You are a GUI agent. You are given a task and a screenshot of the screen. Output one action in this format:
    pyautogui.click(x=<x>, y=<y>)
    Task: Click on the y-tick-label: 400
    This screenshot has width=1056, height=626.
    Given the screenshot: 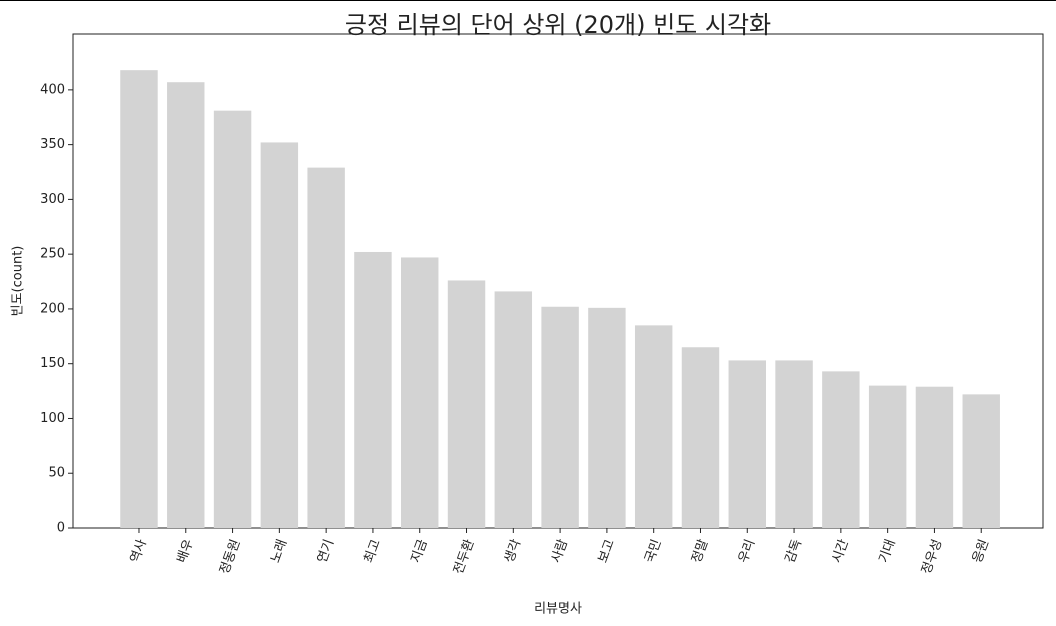 What is the action you would take?
    pyautogui.click(x=52, y=89)
    